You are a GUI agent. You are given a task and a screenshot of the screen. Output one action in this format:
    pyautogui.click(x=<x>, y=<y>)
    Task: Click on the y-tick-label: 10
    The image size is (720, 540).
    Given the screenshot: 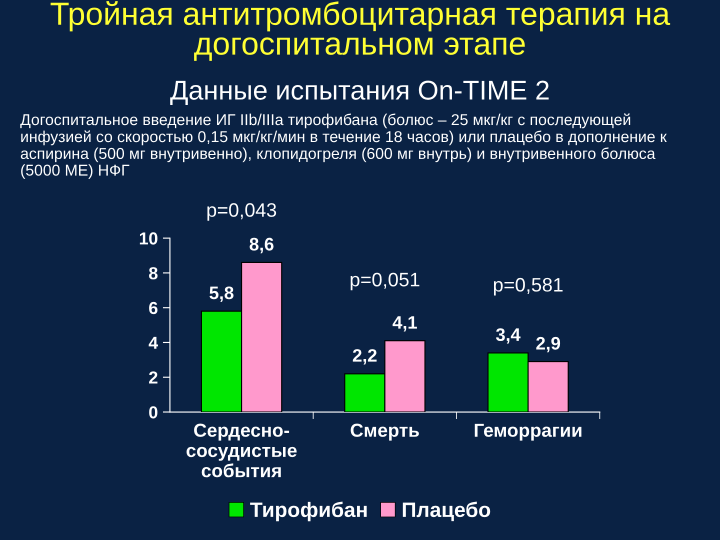 What is the action you would take?
    pyautogui.click(x=149, y=238)
    